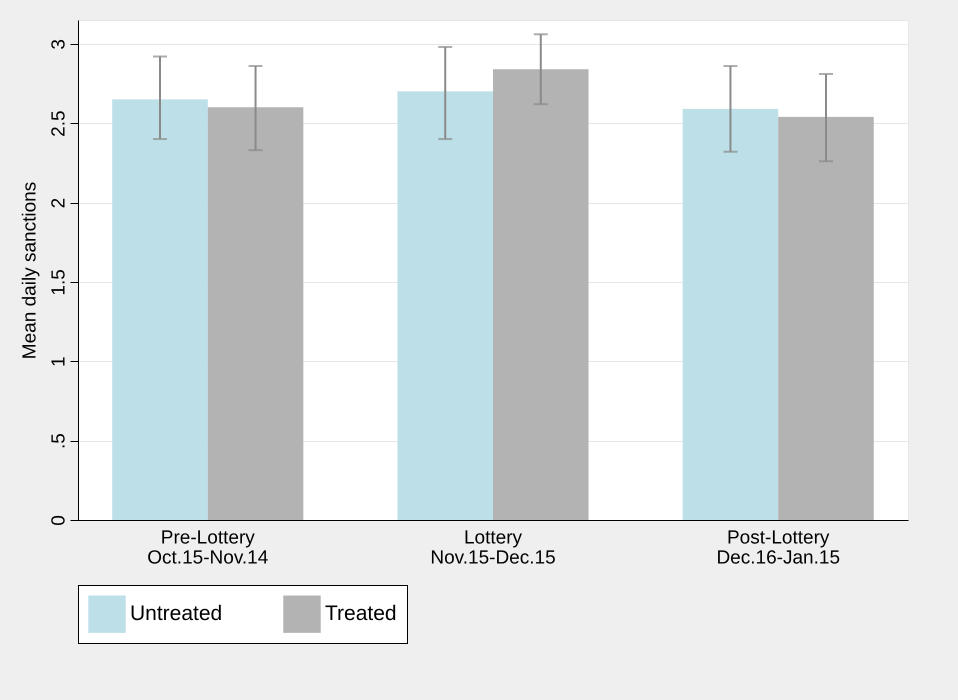 The width and height of the screenshot is (958, 700). I want to click on y-tick-label: 2, so click(59, 203).